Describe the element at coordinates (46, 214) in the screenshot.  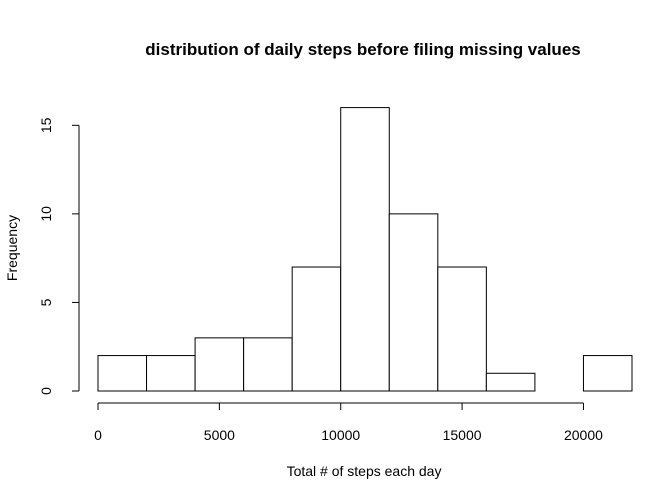
I see `y-tick-label: 10` at that location.